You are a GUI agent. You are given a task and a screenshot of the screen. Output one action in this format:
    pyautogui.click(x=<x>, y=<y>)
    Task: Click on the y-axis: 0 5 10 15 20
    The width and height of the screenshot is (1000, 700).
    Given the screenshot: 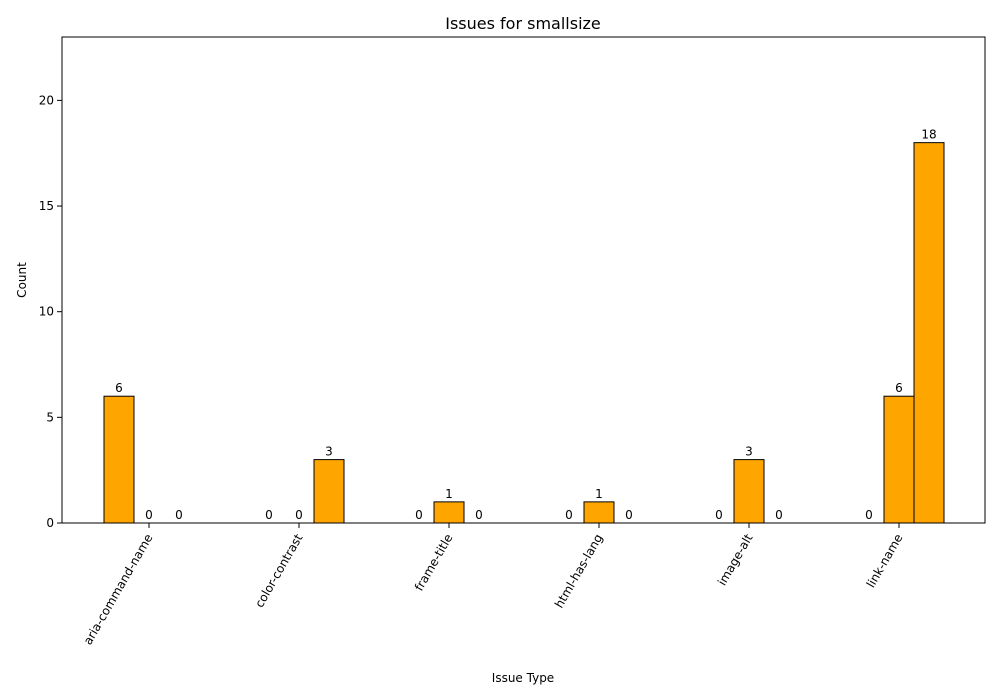 What is the action you would take?
    pyautogui.click(x=50, y=311)
    